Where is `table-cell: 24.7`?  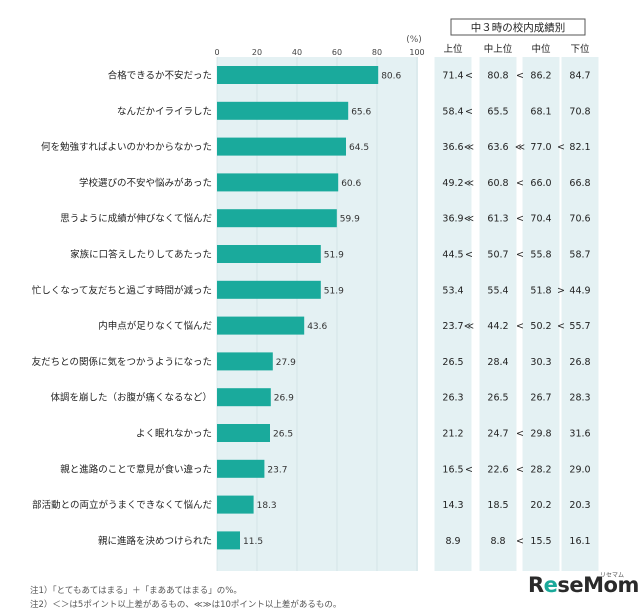
table-cell: 24.7 is located at coordinates (497, 434).